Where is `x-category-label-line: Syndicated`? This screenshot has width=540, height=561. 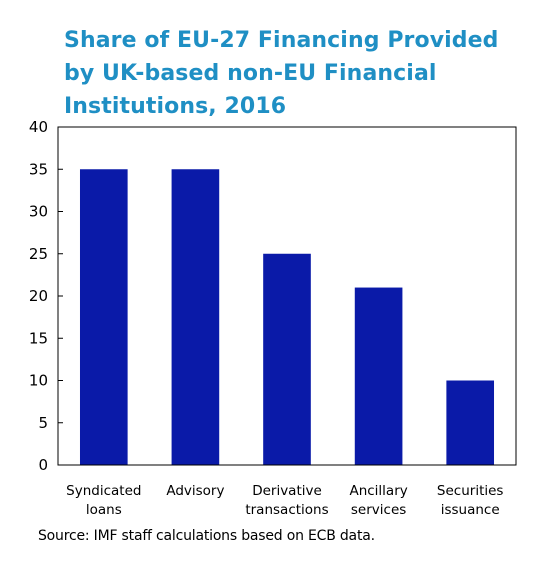 x-category-label-line: Syndicated is located at coordinates (103, 491).